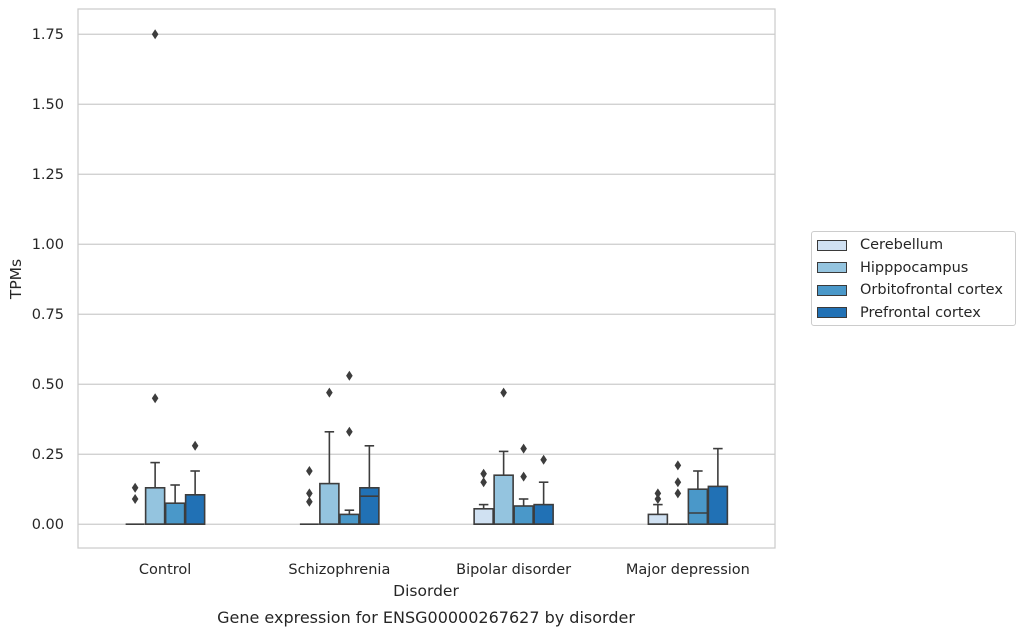 This screenshot has height=634, width=1028. Describe the element at coordinates (48, 385) in the screenshot. I see `y-tick-label: 0.50` at that location.